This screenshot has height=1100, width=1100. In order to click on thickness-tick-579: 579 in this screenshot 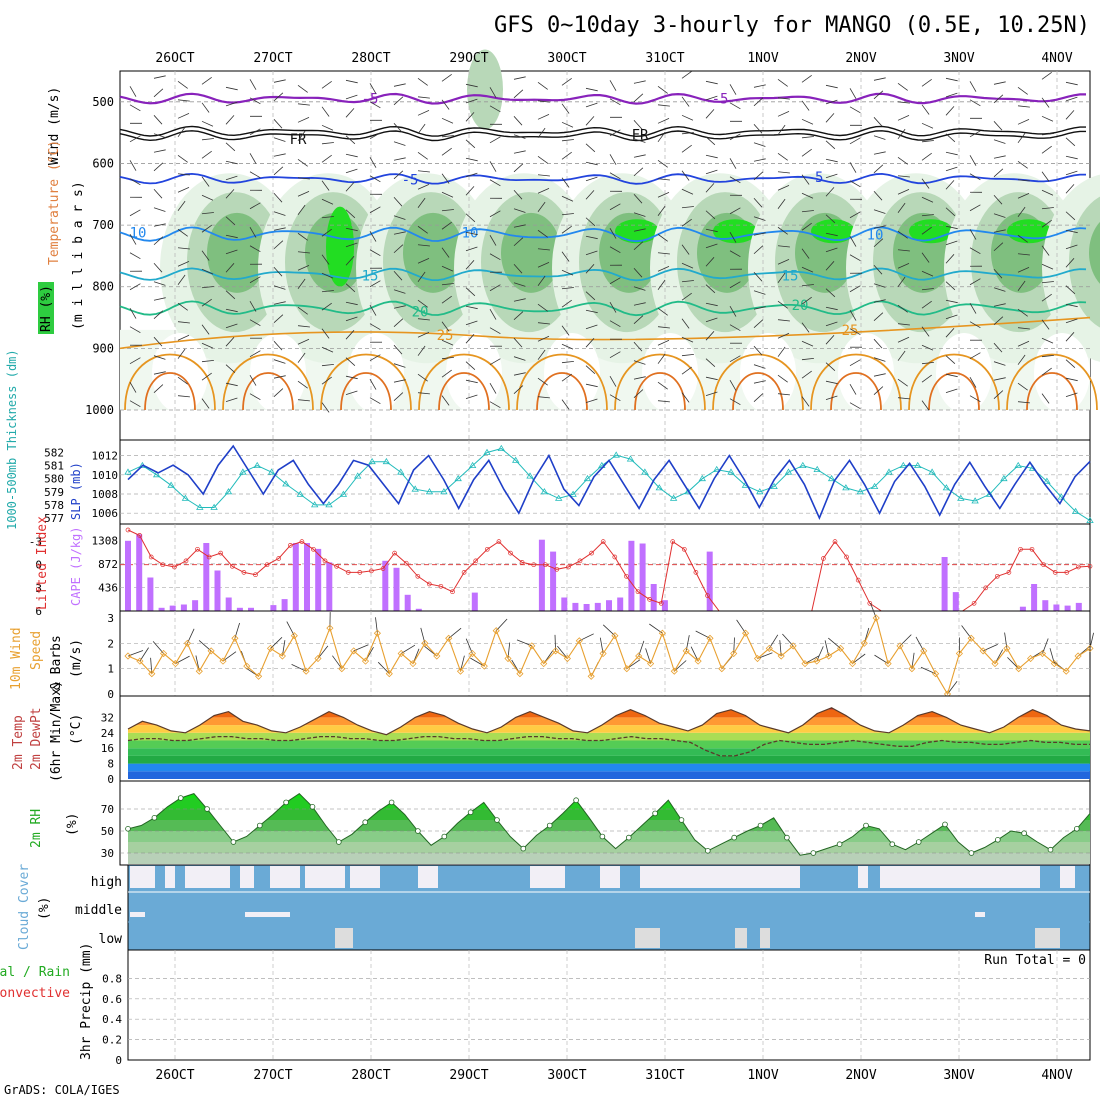, I will do `click(54, 492)`.